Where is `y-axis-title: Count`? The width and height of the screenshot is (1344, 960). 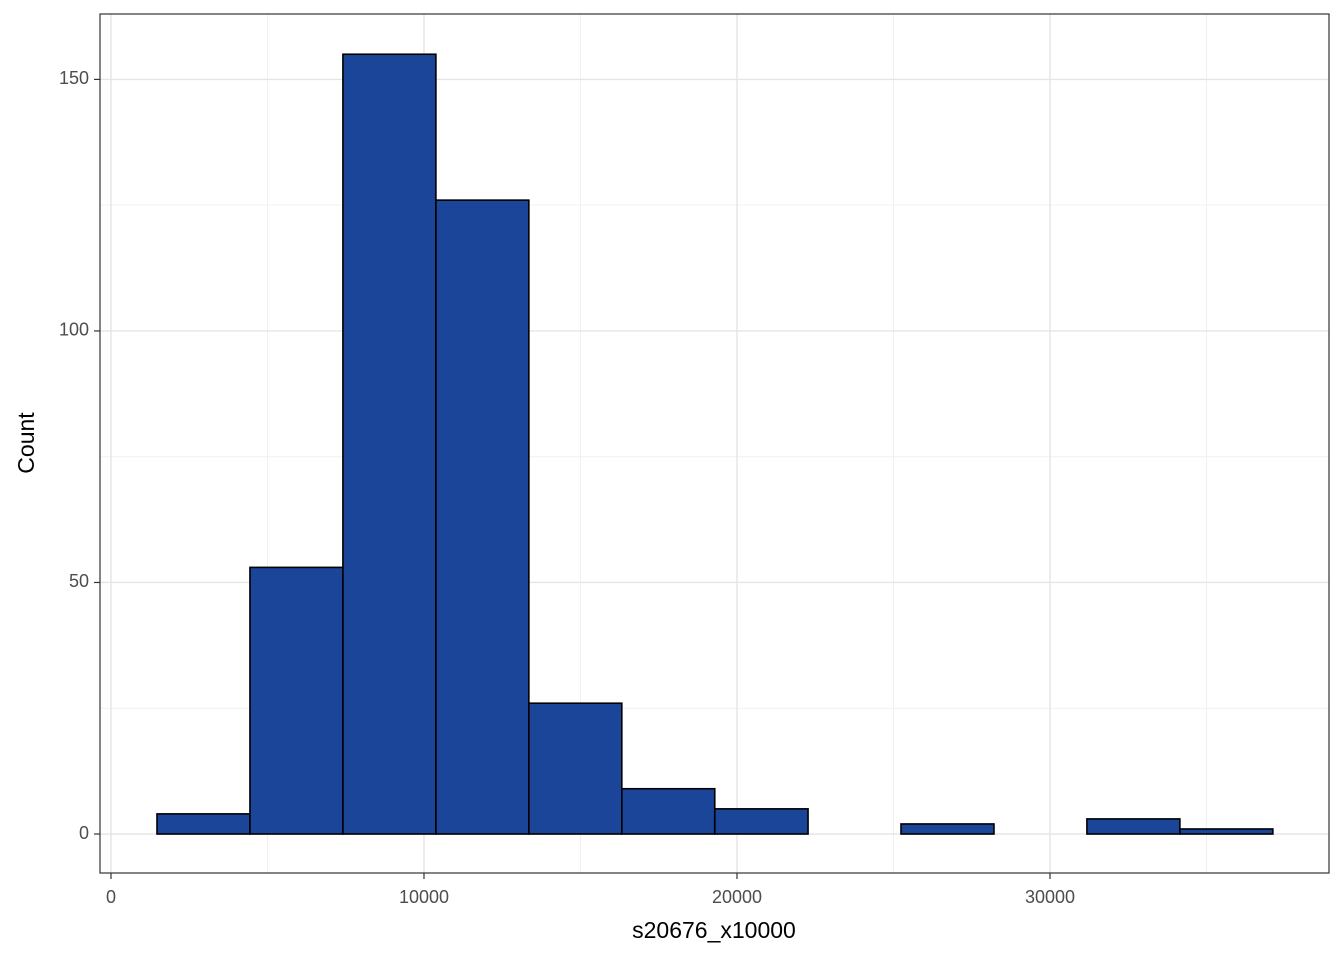
y-axis-title: Count is located at coordinates (26, 443).